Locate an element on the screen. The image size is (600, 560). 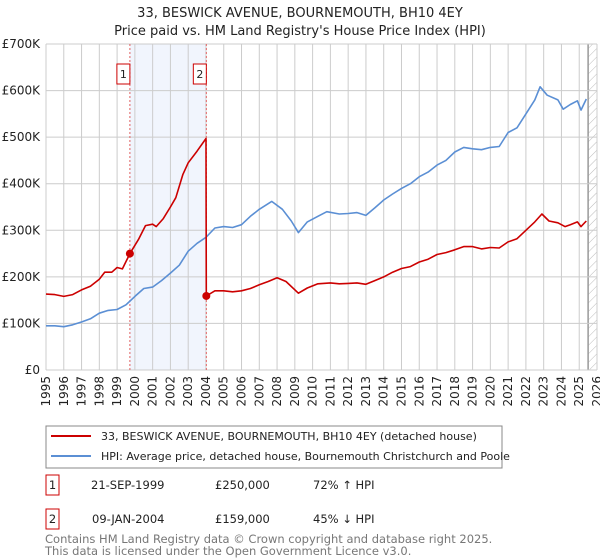
y-tick-label: £200K is located at coordinates (22, 277).